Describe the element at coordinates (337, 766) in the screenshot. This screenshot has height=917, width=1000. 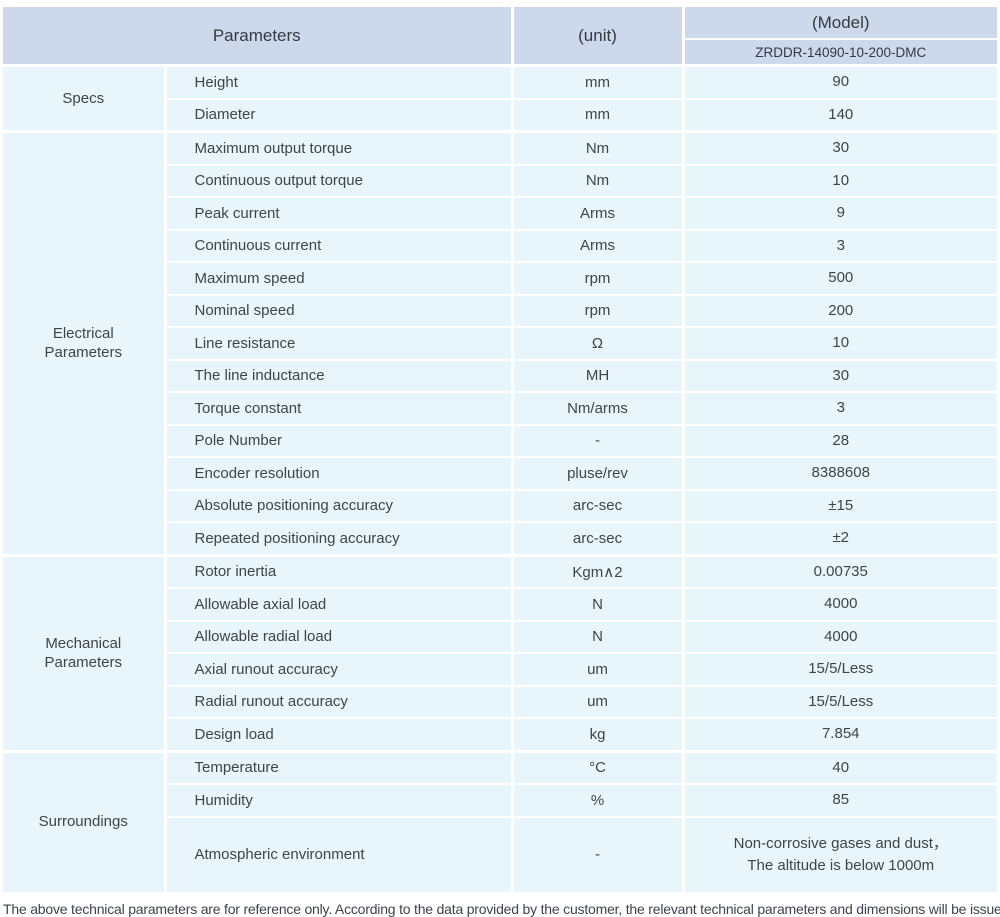
I see `parameter-name: Temperature` at that location.